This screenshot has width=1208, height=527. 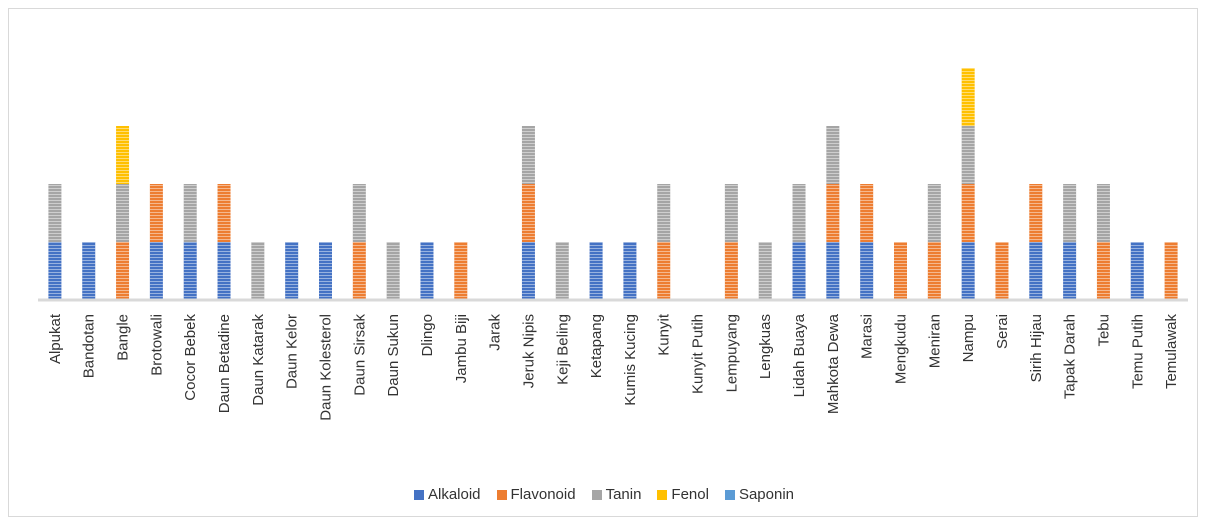 What do you see at coordinates (690, 494) in the screenshot?
I see `legend-label: Fenol` at bounding box center [690, 494].